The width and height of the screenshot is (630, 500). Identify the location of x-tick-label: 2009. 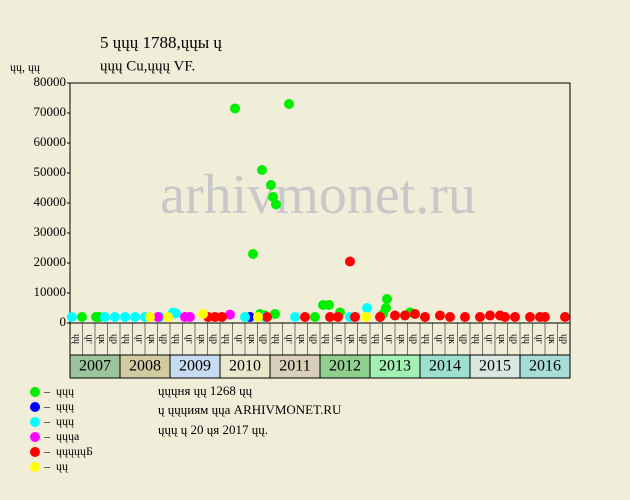
(195, 366).